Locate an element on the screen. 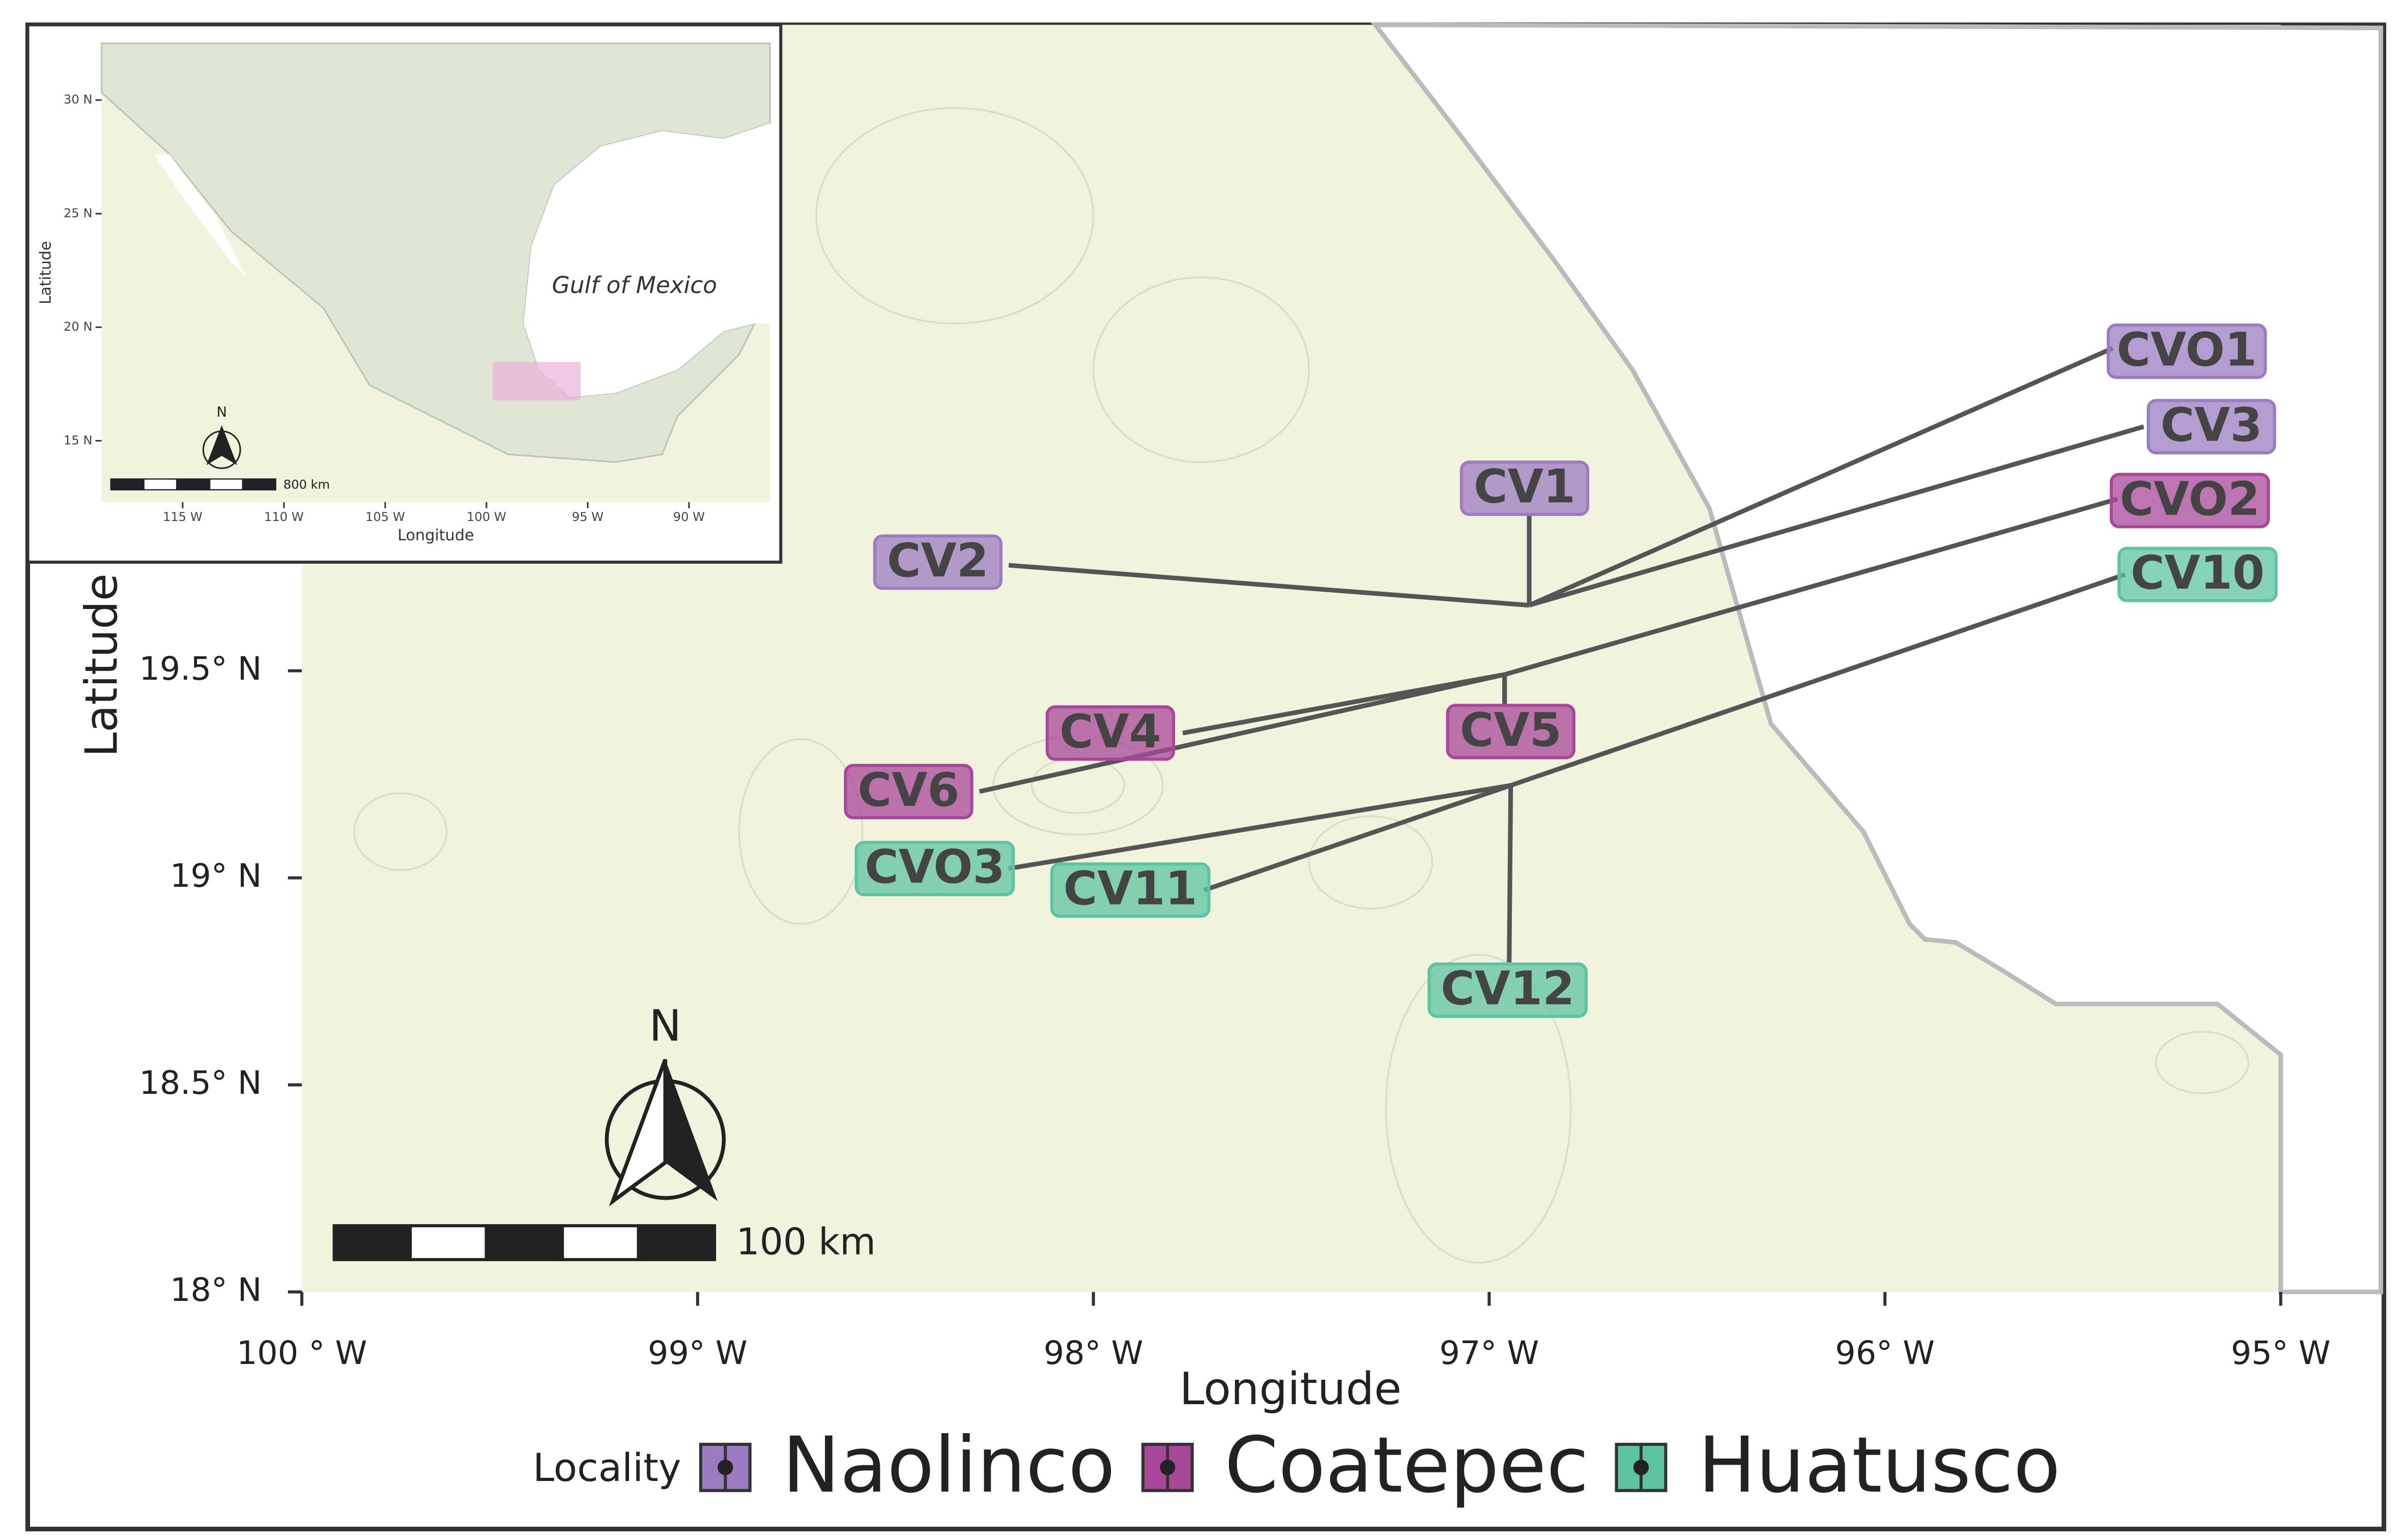 This screenshot has height=1540, width=2407. site-label: CV3 is located at coordinates (2211, 426).